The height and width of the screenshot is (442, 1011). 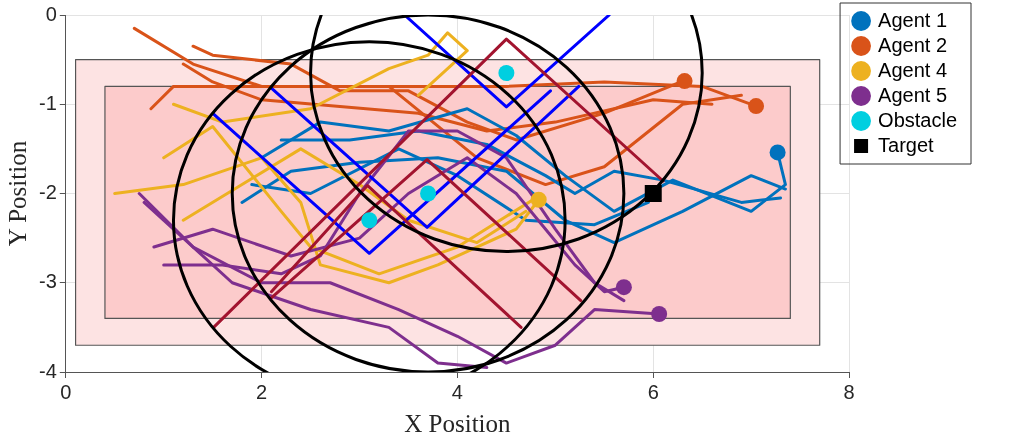 What do you see at coordinates (457, 391) in the screenshot?
I see `x-tick-label: 4` at bounding box center [457, 391].